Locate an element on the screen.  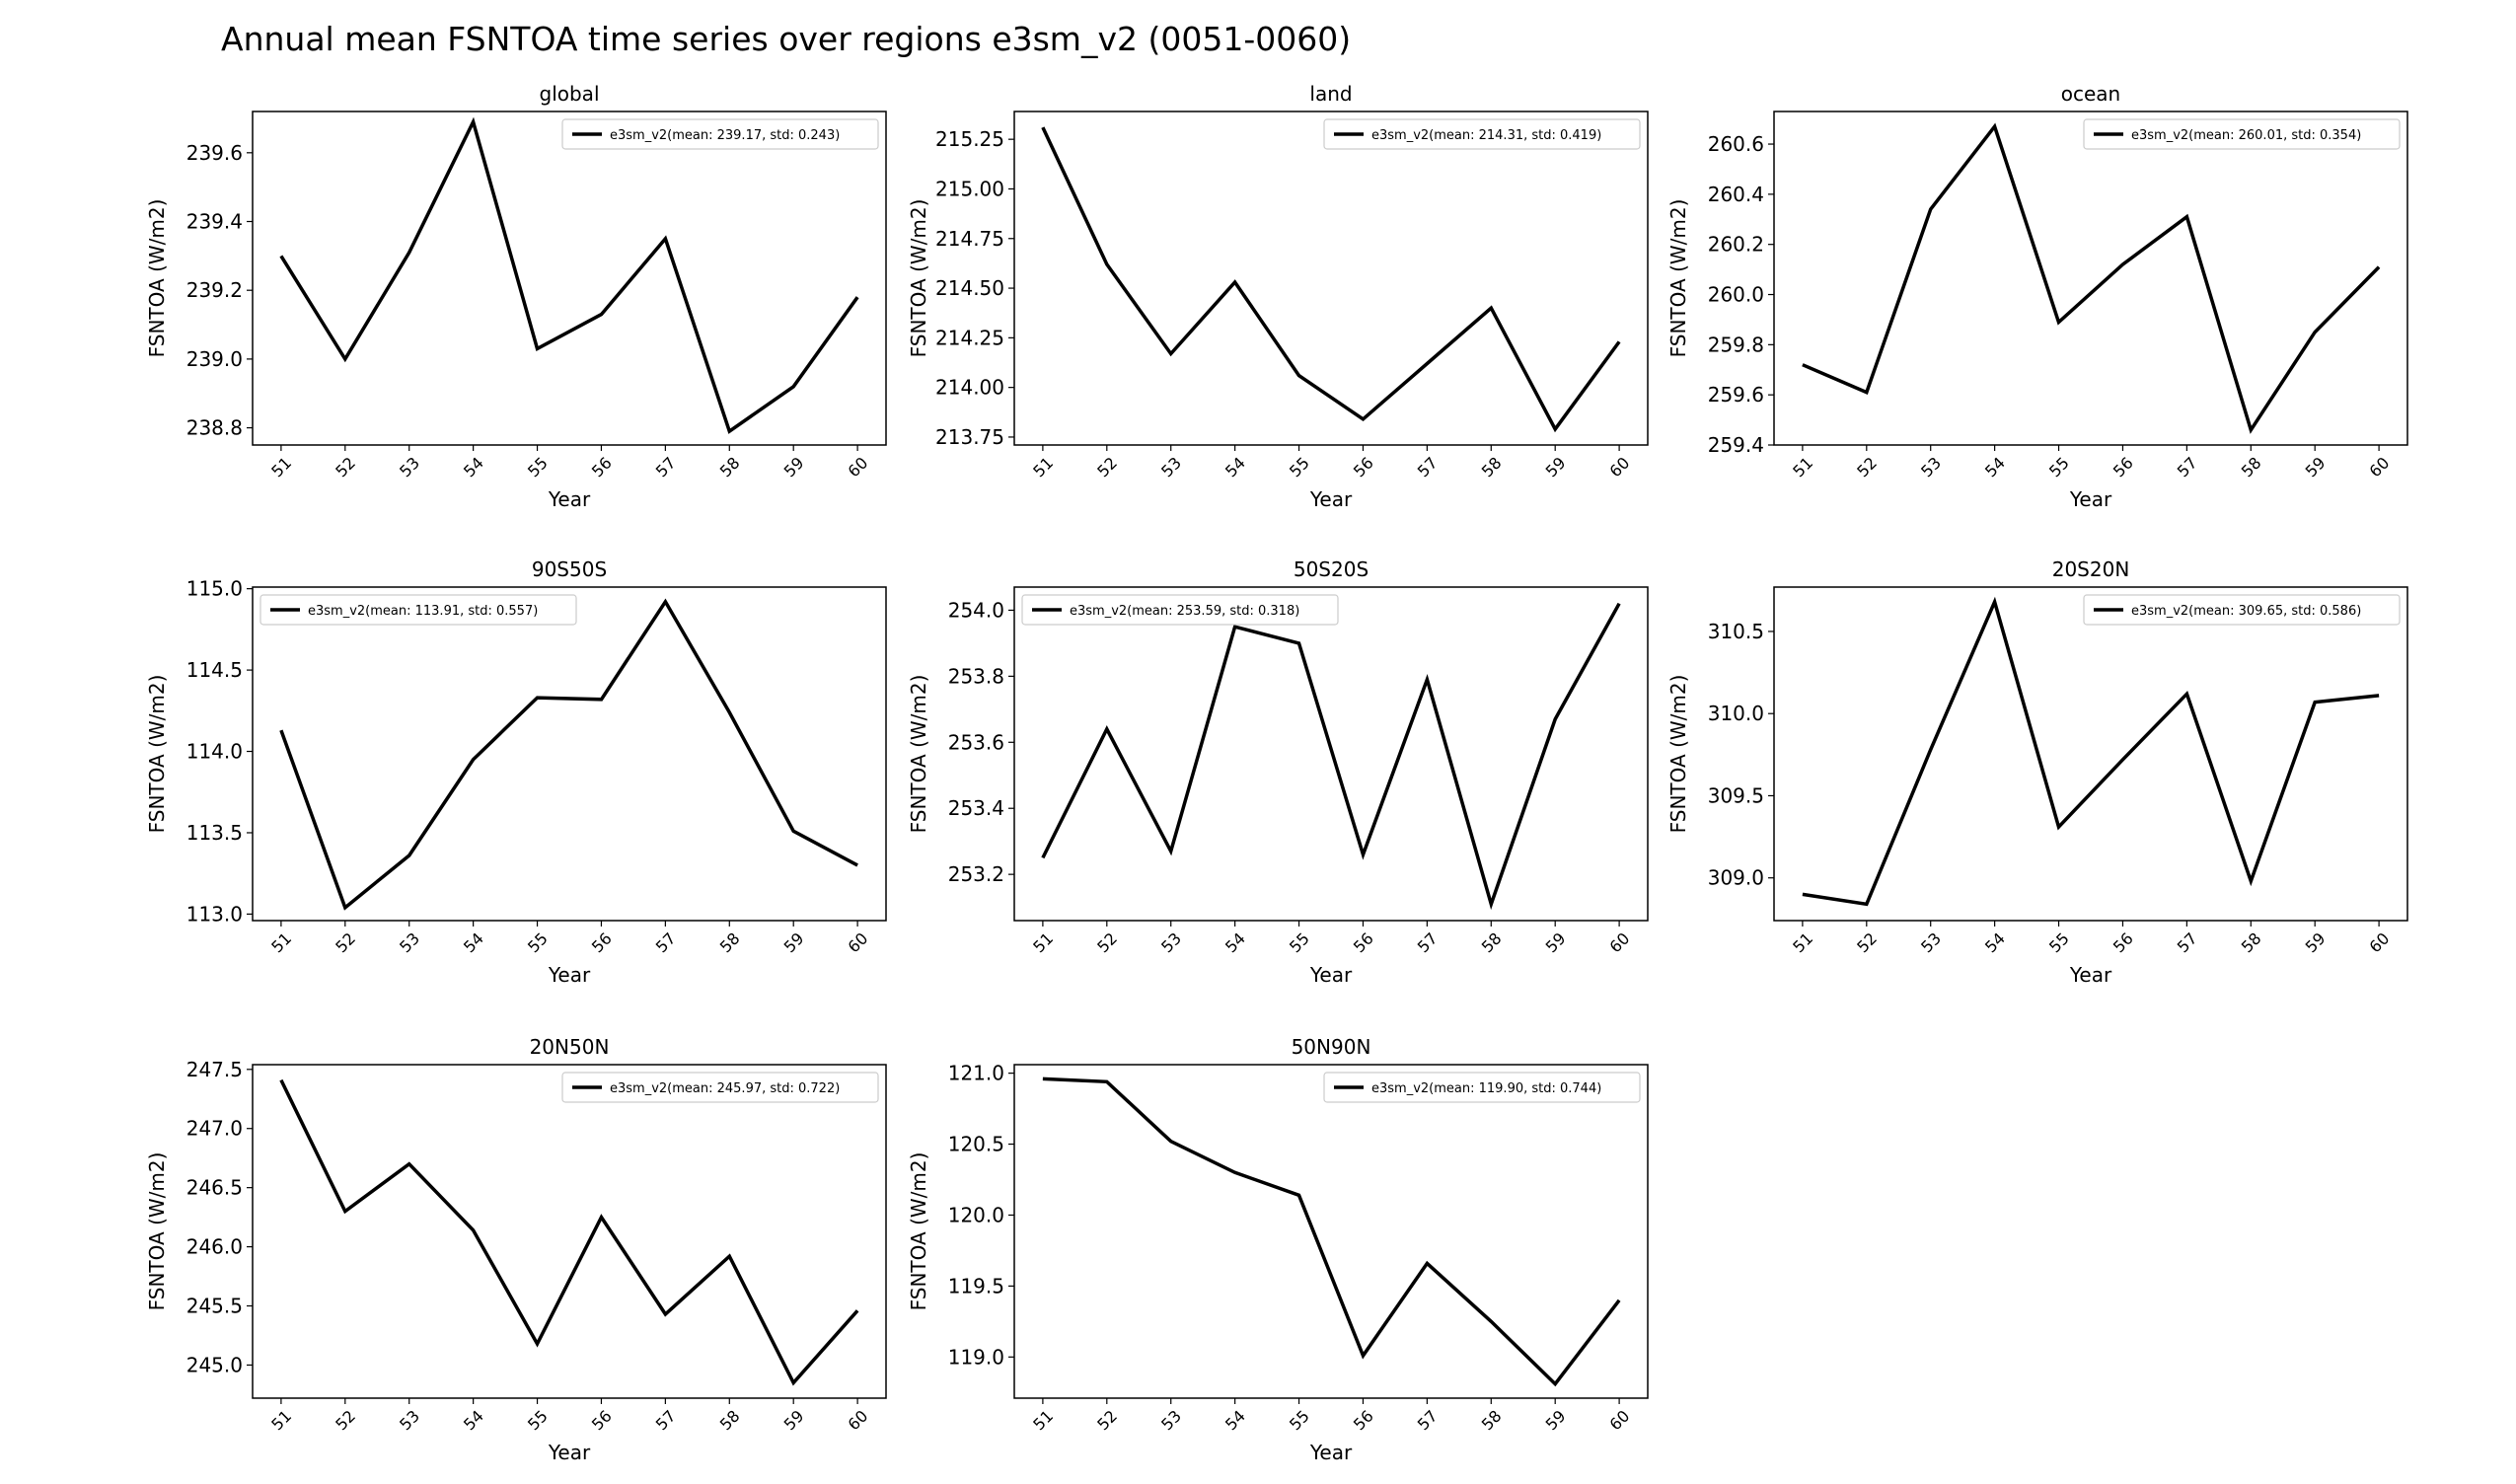
legend: e3sm_v2(mean: 245.97, std: 0.722) is located at coordinates (720, 1087).